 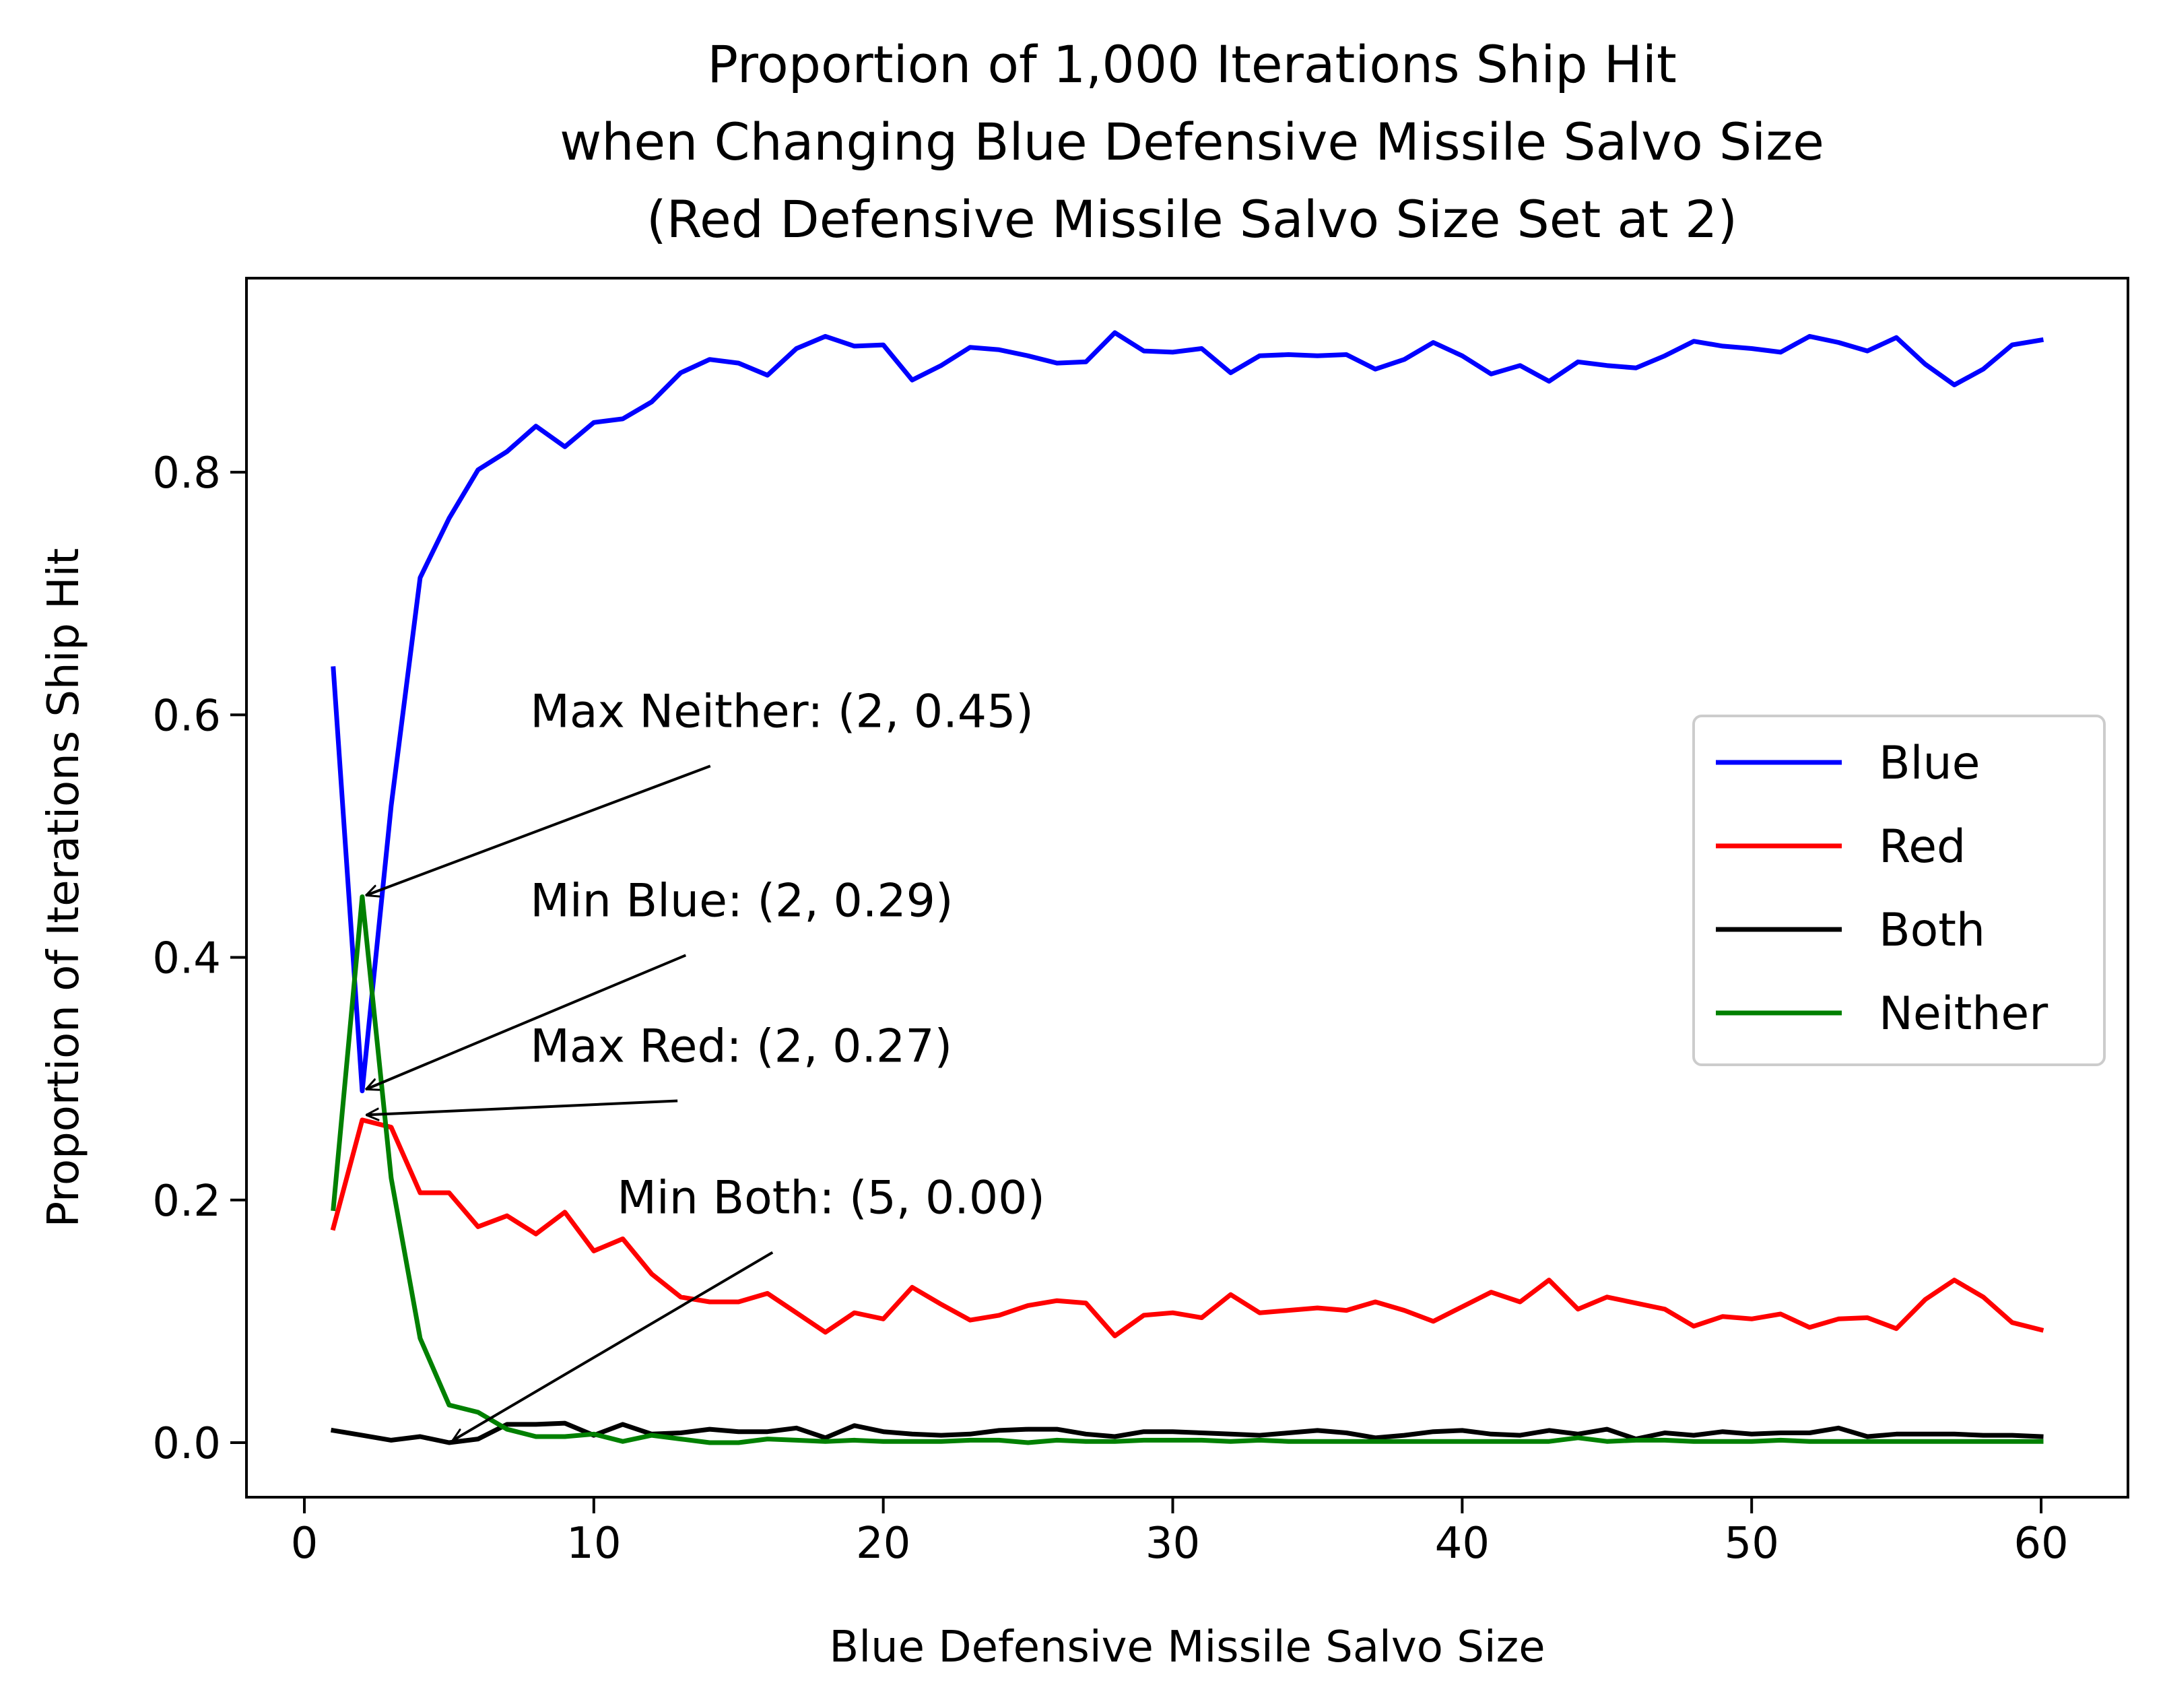 What do you see at coordinates (1187, 1433) in the screenshot?
I see `series-line-both` at bounding box center [1187, 1433].